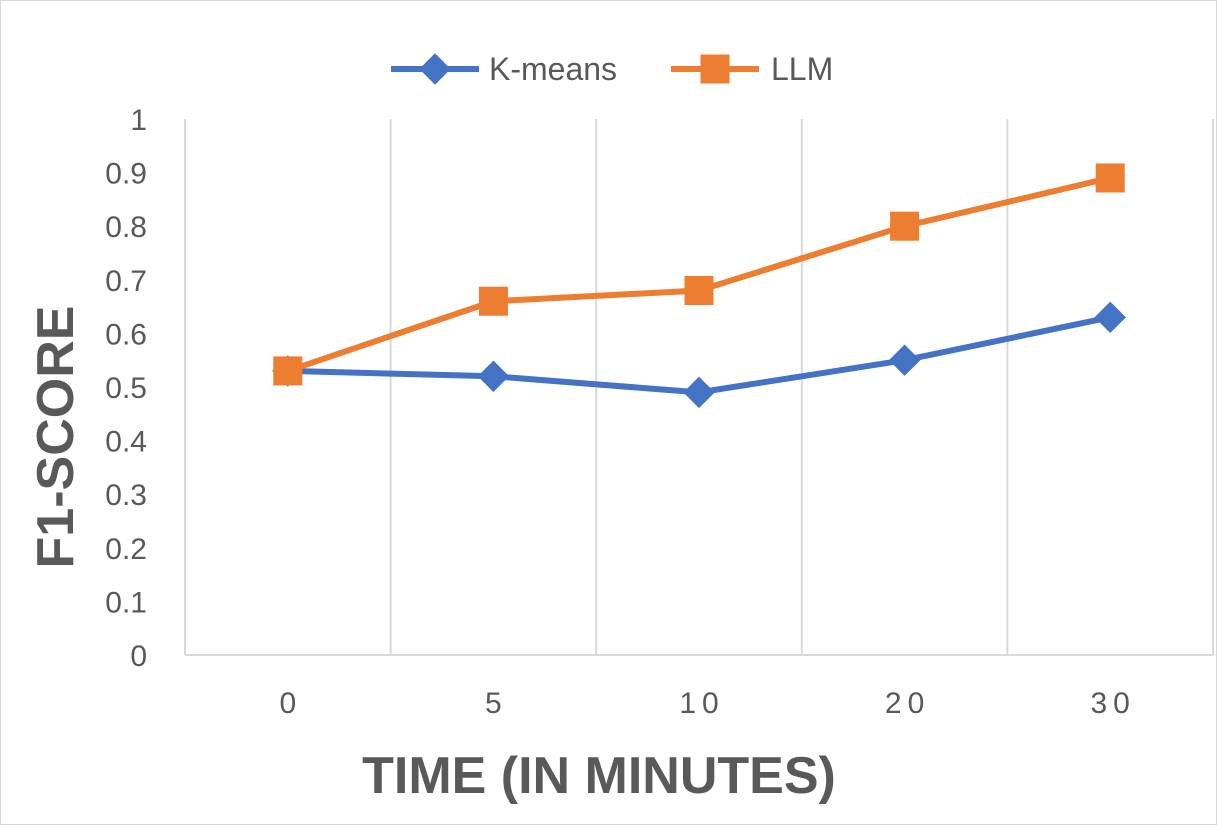 The image size is (1217, 826). I want to click on y-axis-title: F1-SCORE, so click(56, 437).